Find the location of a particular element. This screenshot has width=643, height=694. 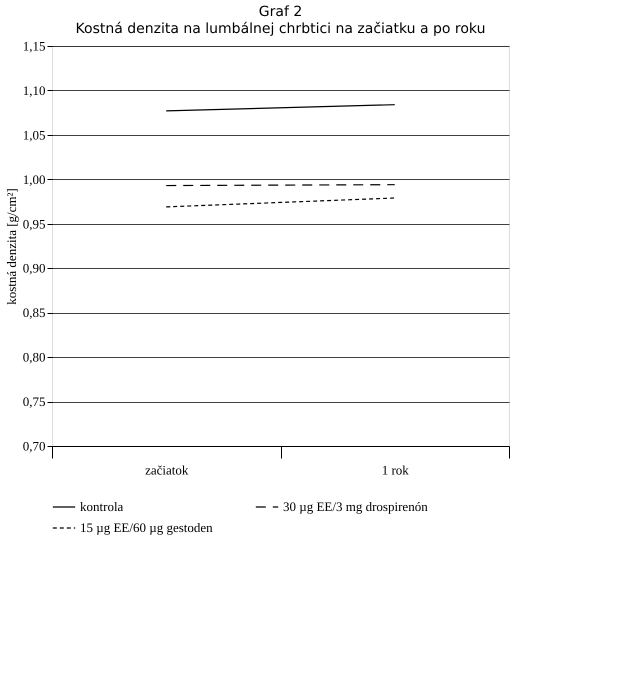

y-tick-label: 0,90 is located at coordinates (34, 268).